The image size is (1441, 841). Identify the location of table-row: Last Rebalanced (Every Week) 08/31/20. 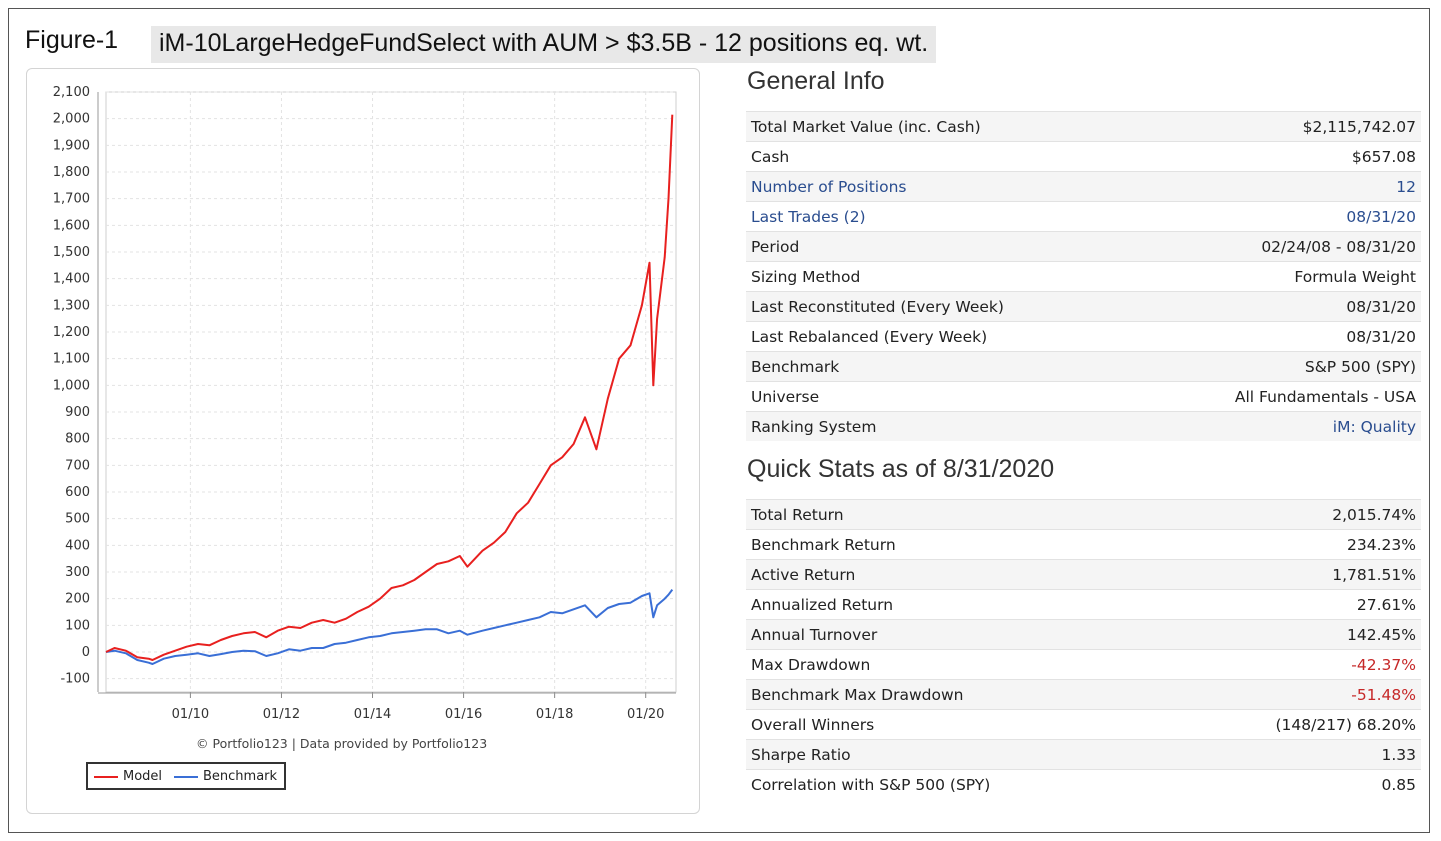
(1083, 336).